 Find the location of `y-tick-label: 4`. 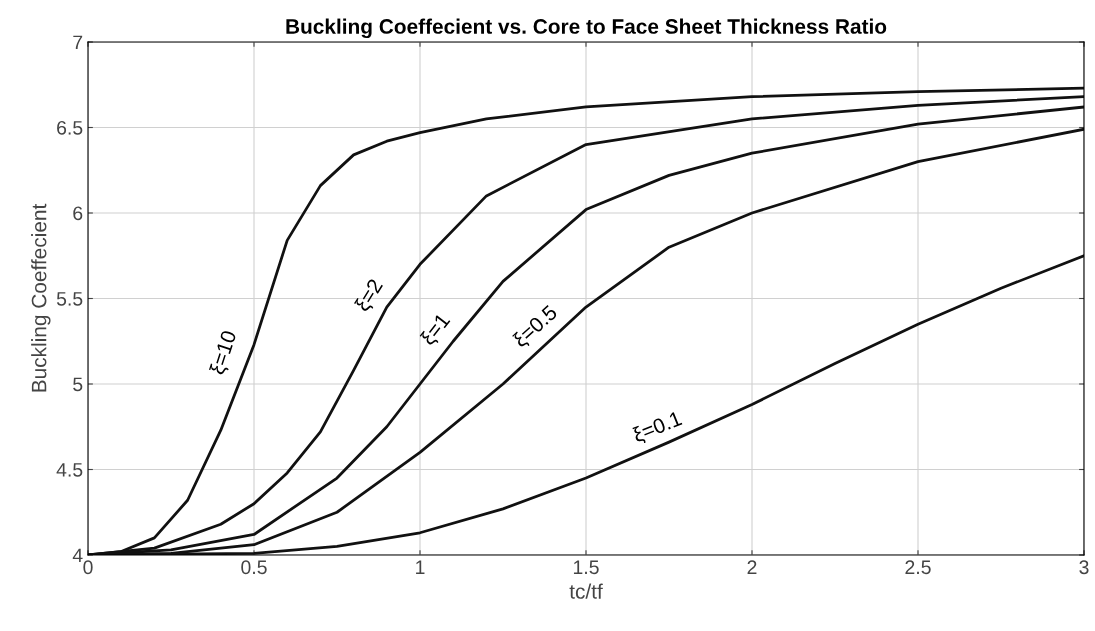

y-tick-label: 4 is located at coordinates (77, 555).